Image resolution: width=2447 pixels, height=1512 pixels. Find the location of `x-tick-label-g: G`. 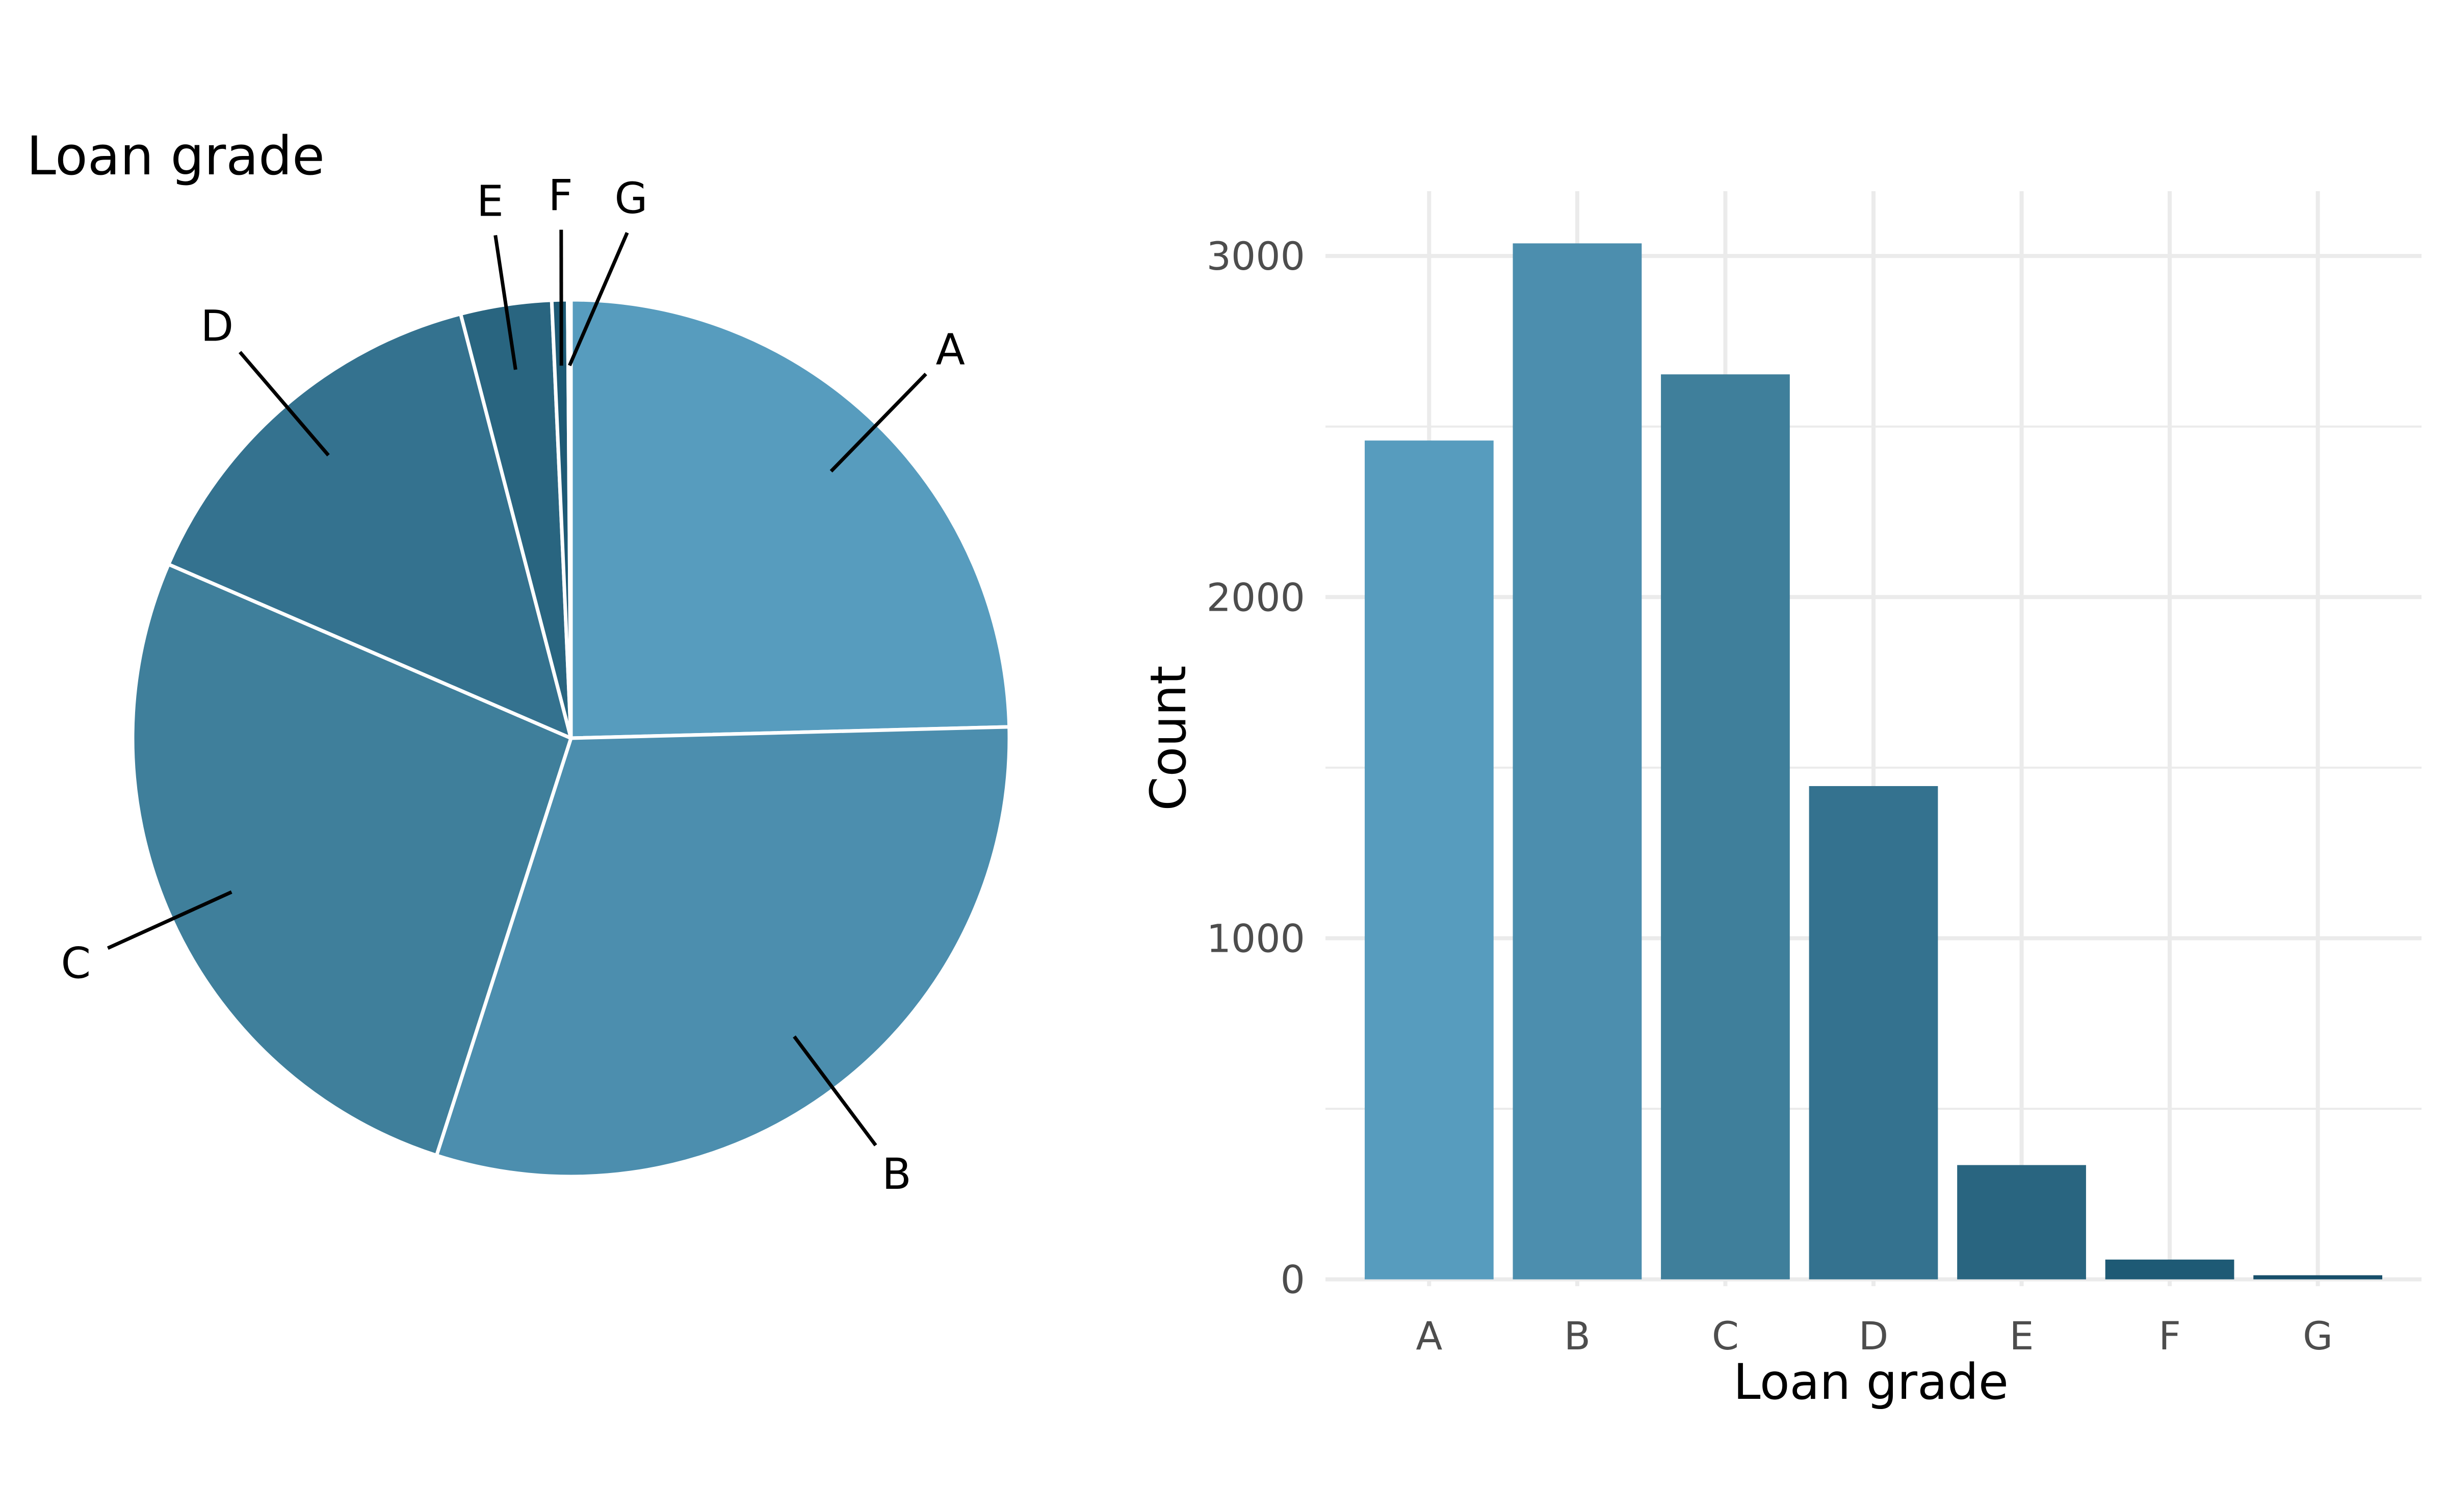

x-tick-label-g: G is located at coordinates (2318, 1336).